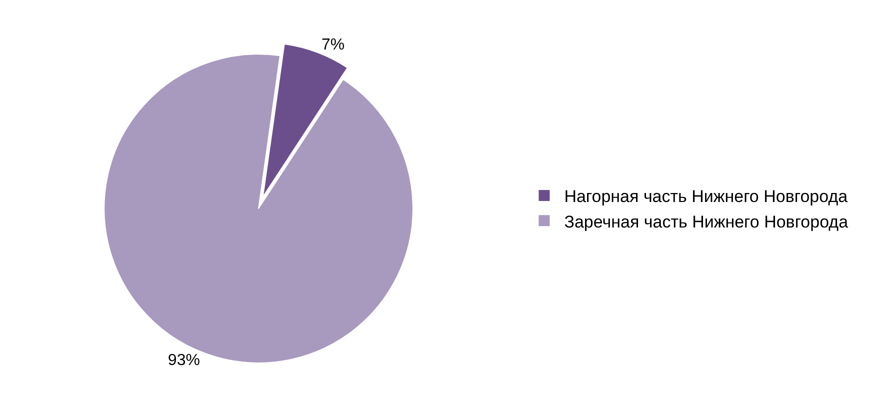 This screenshot has height=417, width=877. What do you see at coordinates (184, 360) in the screenshot?
I see `data-label: 93%` at bounding box center [184, 360].